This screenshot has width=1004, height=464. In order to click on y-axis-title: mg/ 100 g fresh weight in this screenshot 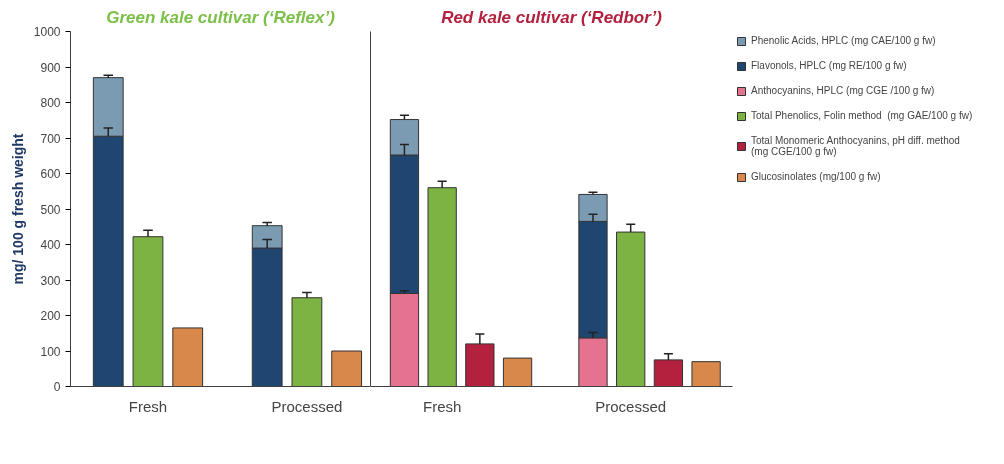, I will do `click(17, 209)`.